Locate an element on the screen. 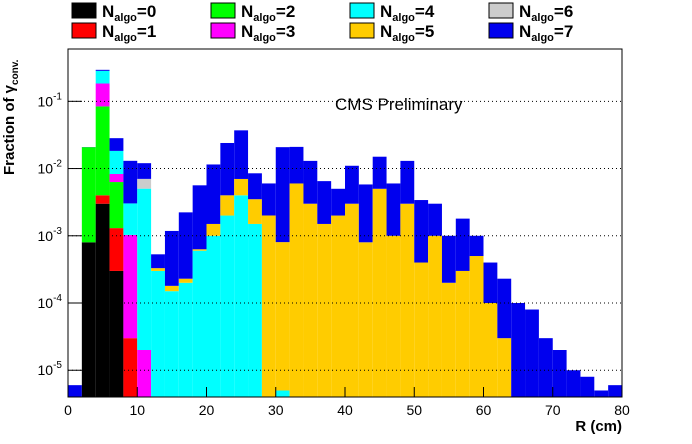  legend-label: Nalgo=4 is located at coordinates (407, 13).